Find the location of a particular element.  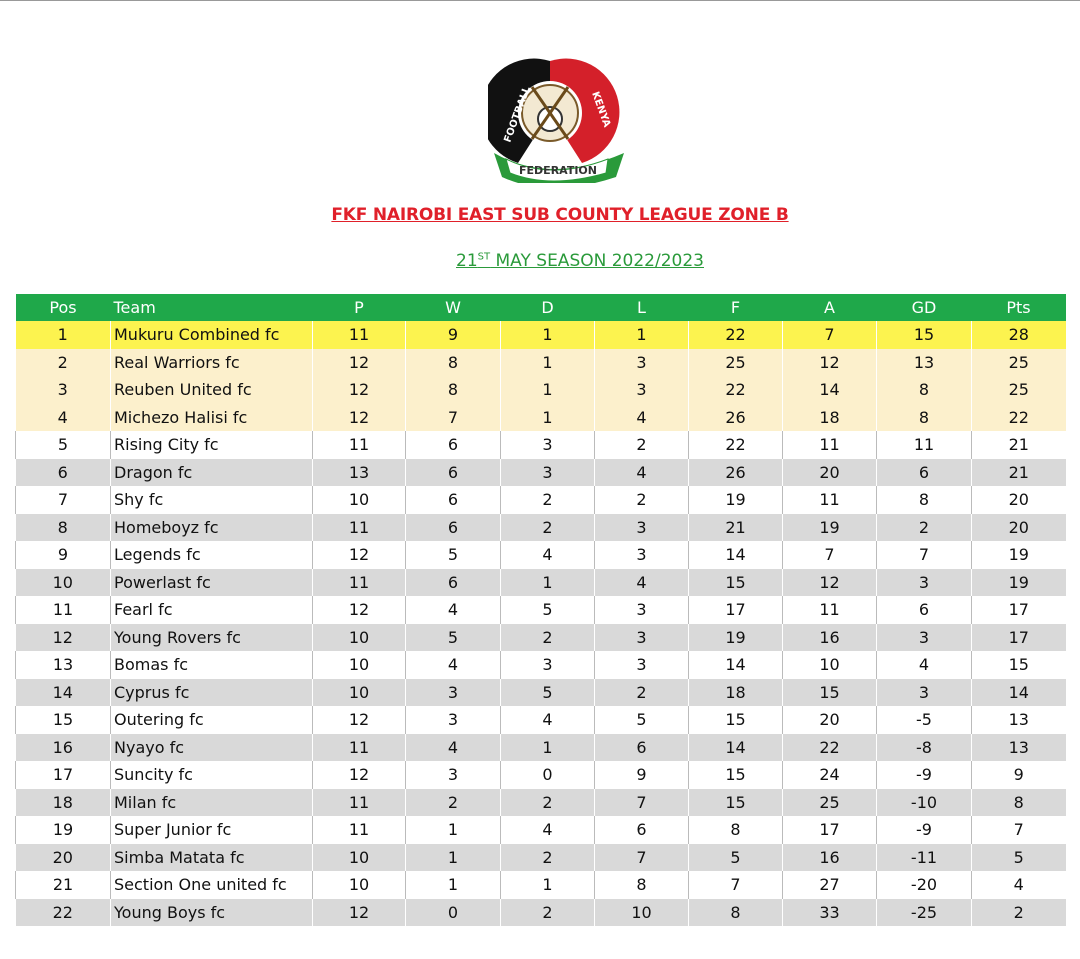

table-row: 7 Shy fc 10 6 2 2 19 11 8 20 is located at coordinates (540, 500).